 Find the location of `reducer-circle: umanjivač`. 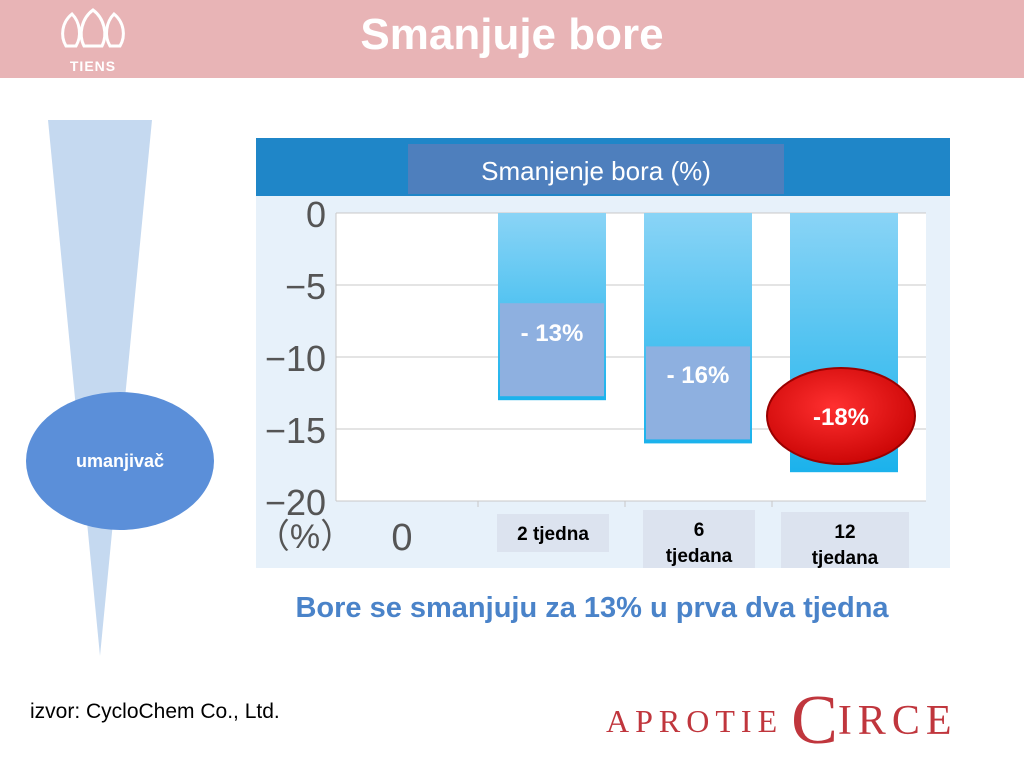

reducer-circle: umanjivač is located at coordinates (120, 461).